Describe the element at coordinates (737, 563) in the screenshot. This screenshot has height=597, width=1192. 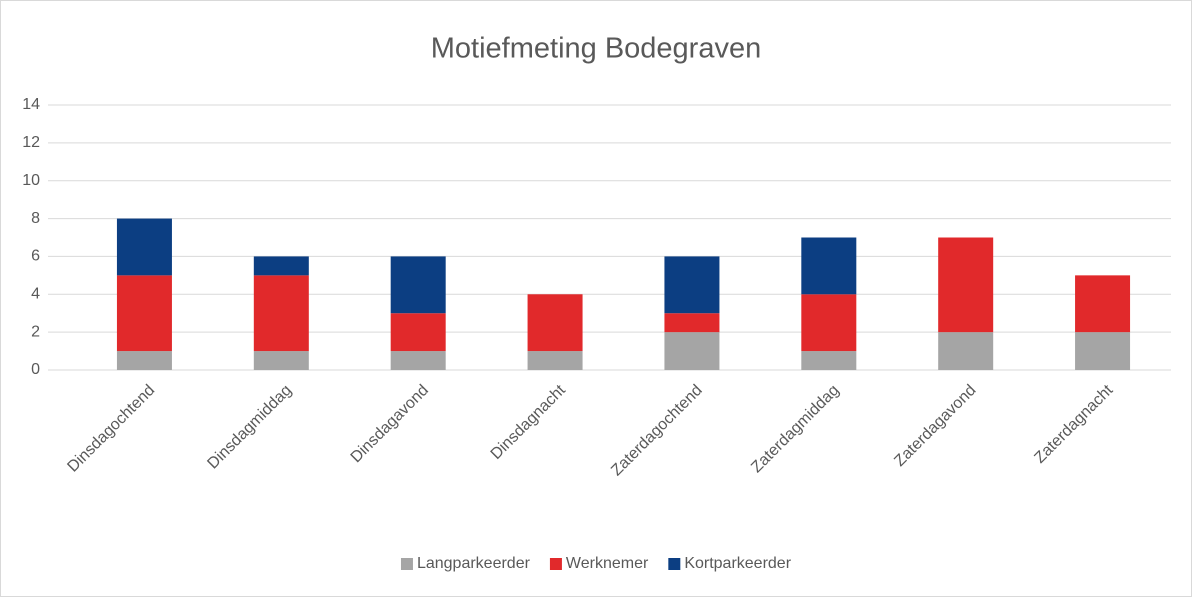
I see `legend-label: Kortparkeerder` at that location.